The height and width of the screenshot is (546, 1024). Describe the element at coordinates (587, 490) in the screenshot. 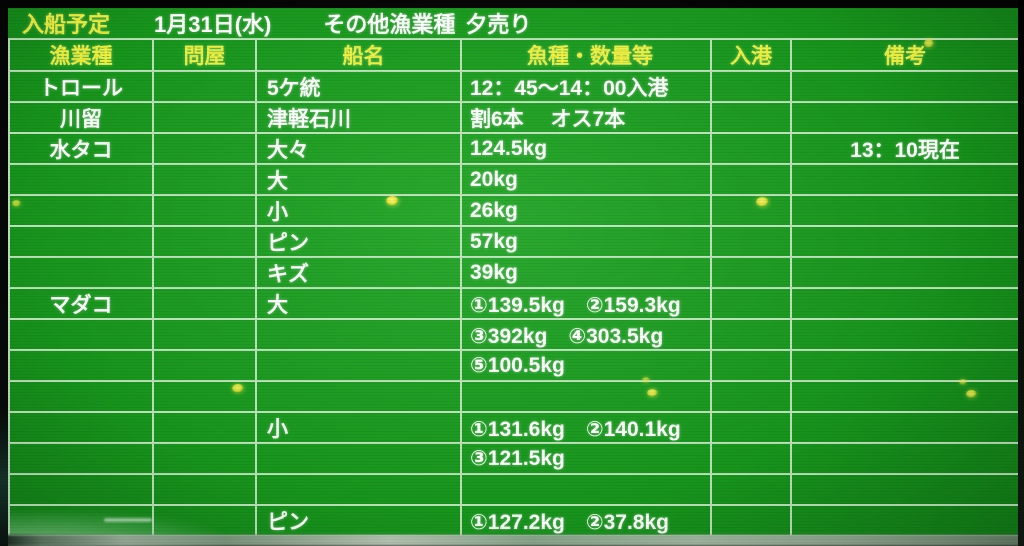

I see `table-cell-r13-c3` at that location.